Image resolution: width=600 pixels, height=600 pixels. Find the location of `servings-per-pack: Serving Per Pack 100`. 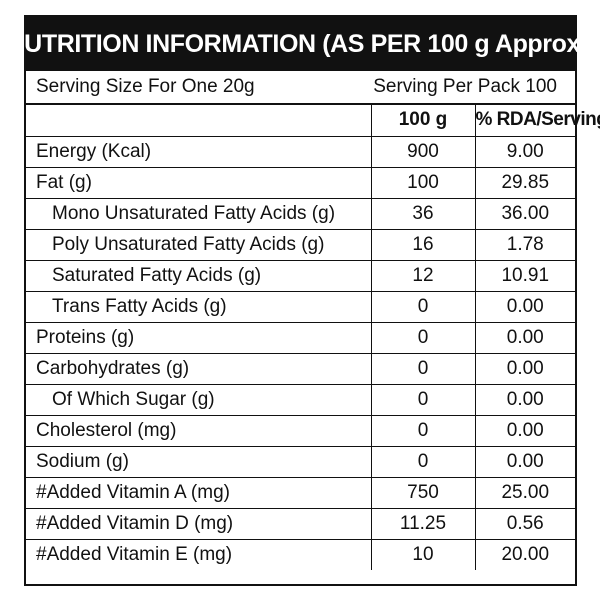

servings-per-pack: Serving Per Pack 100 is located at coordinates (465, 86).